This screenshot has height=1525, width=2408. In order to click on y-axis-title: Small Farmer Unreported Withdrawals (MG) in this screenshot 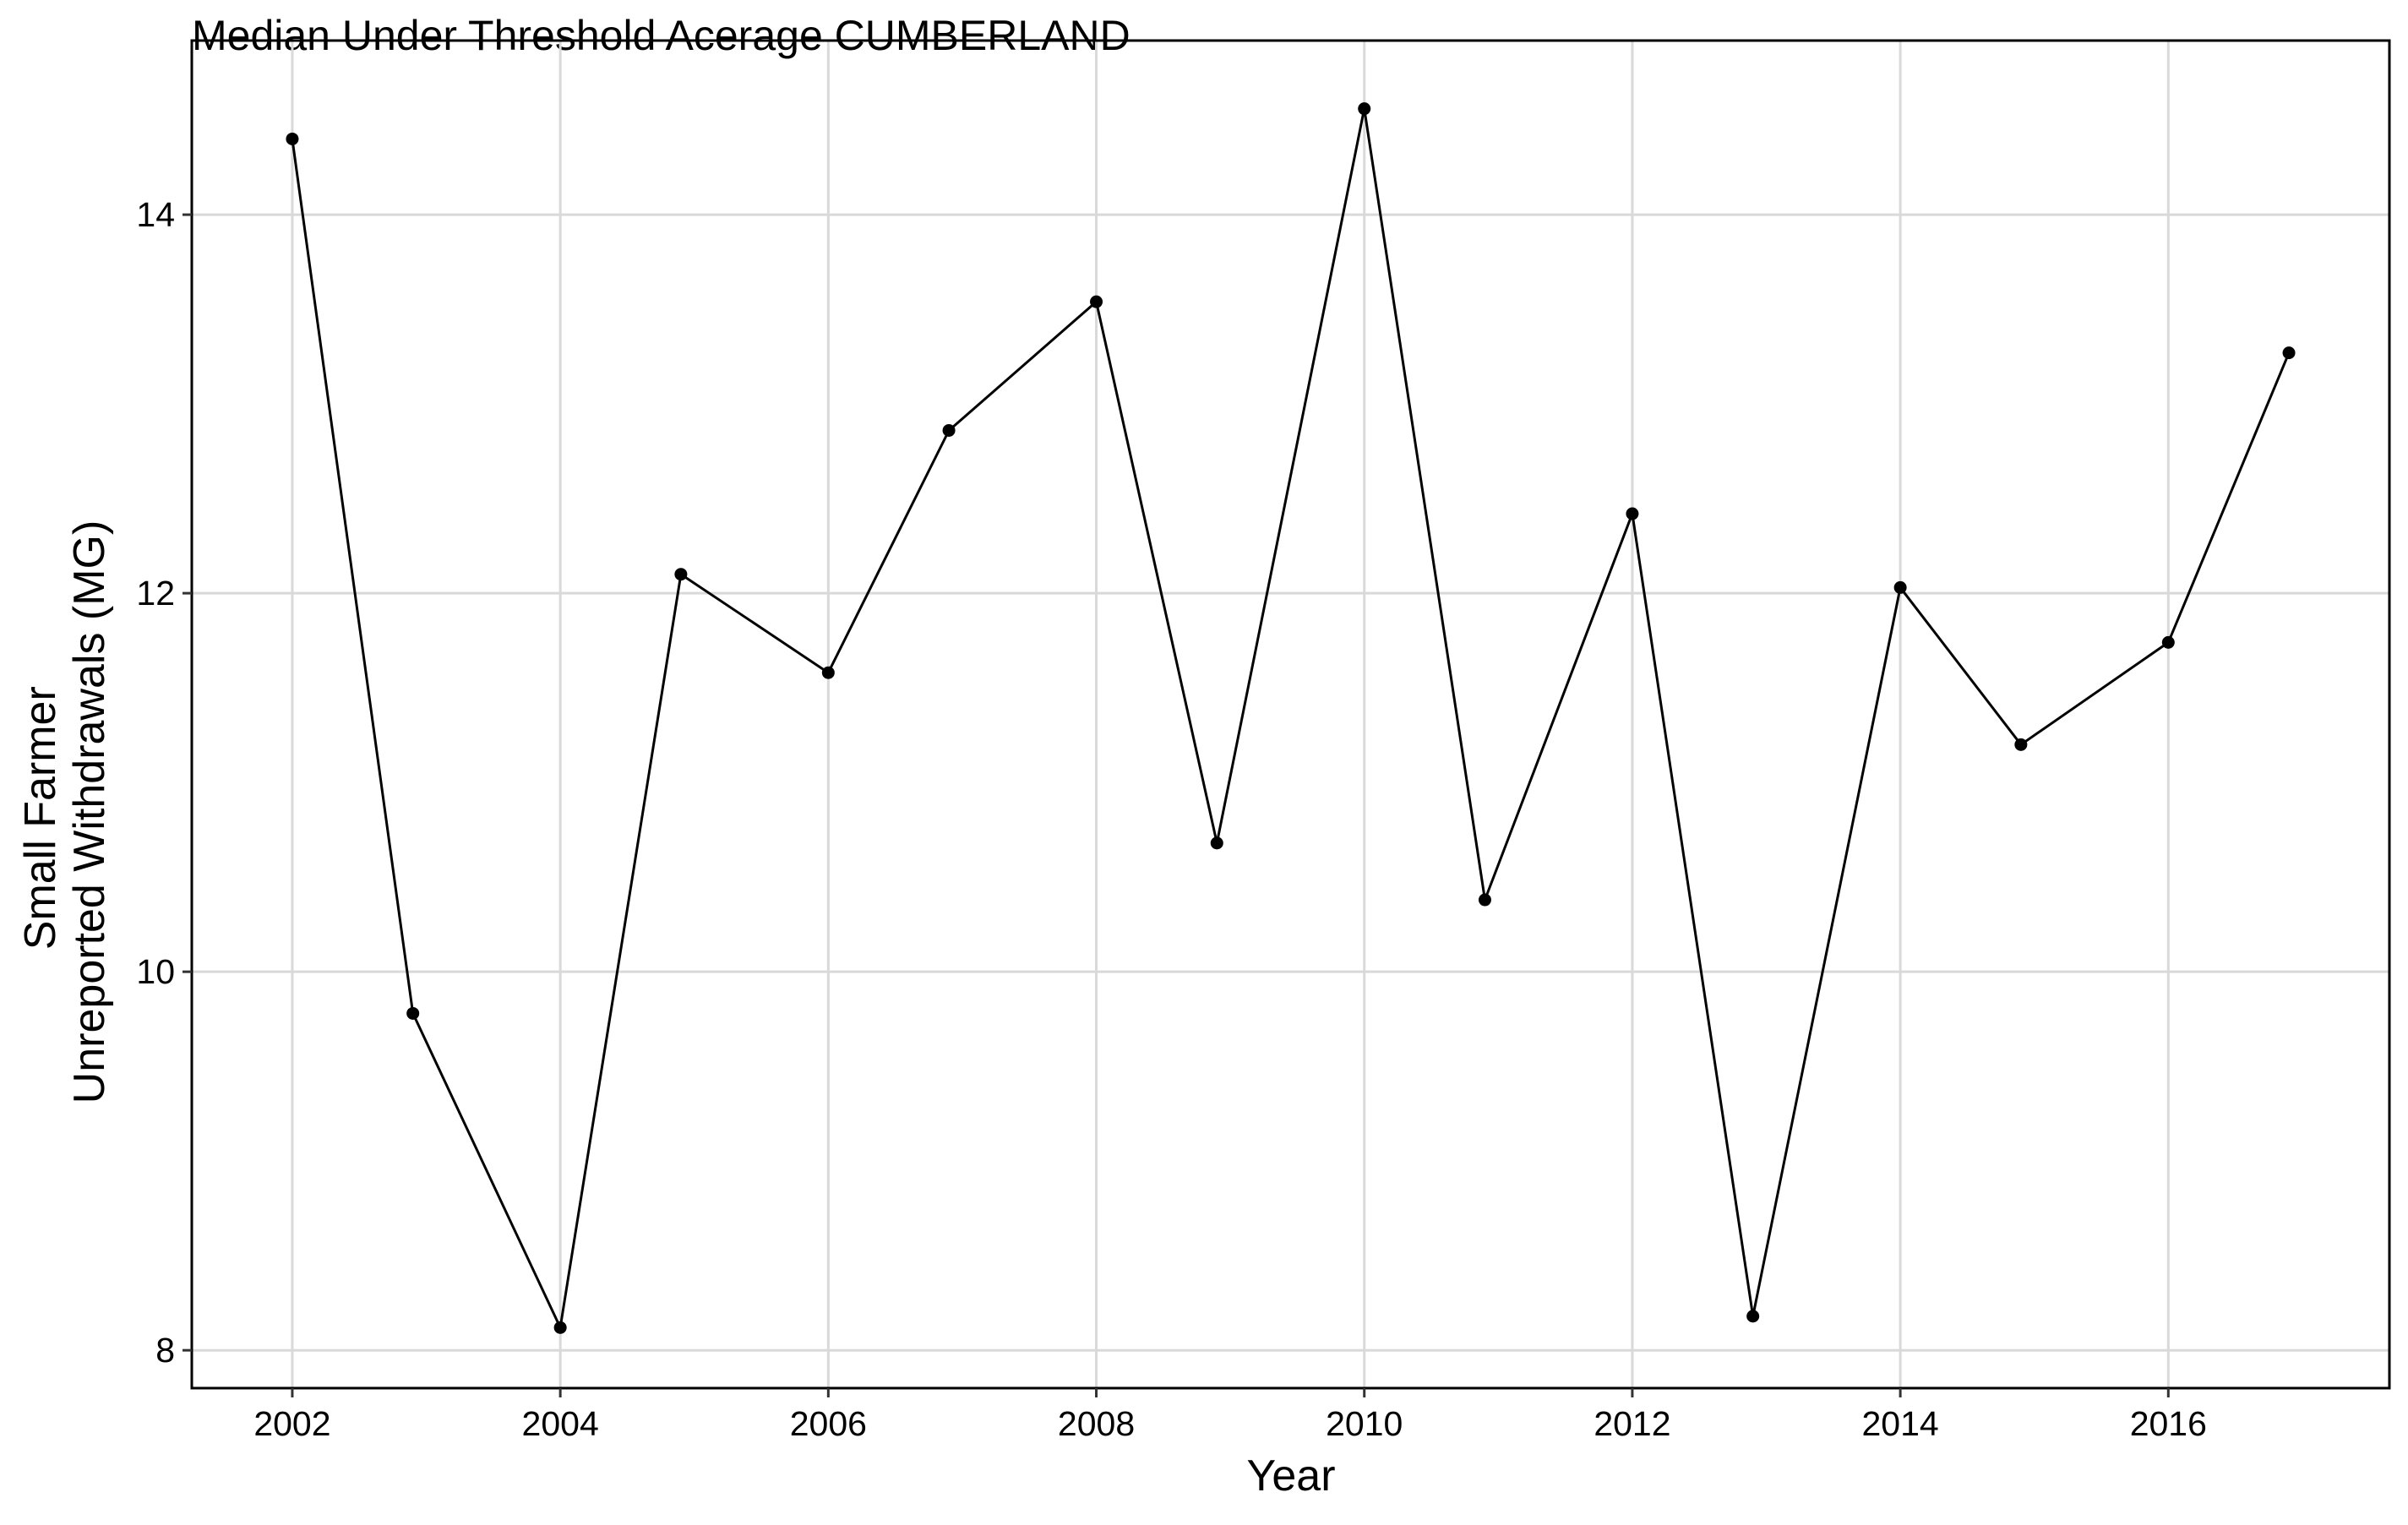, I will do `click(65, 812)`.